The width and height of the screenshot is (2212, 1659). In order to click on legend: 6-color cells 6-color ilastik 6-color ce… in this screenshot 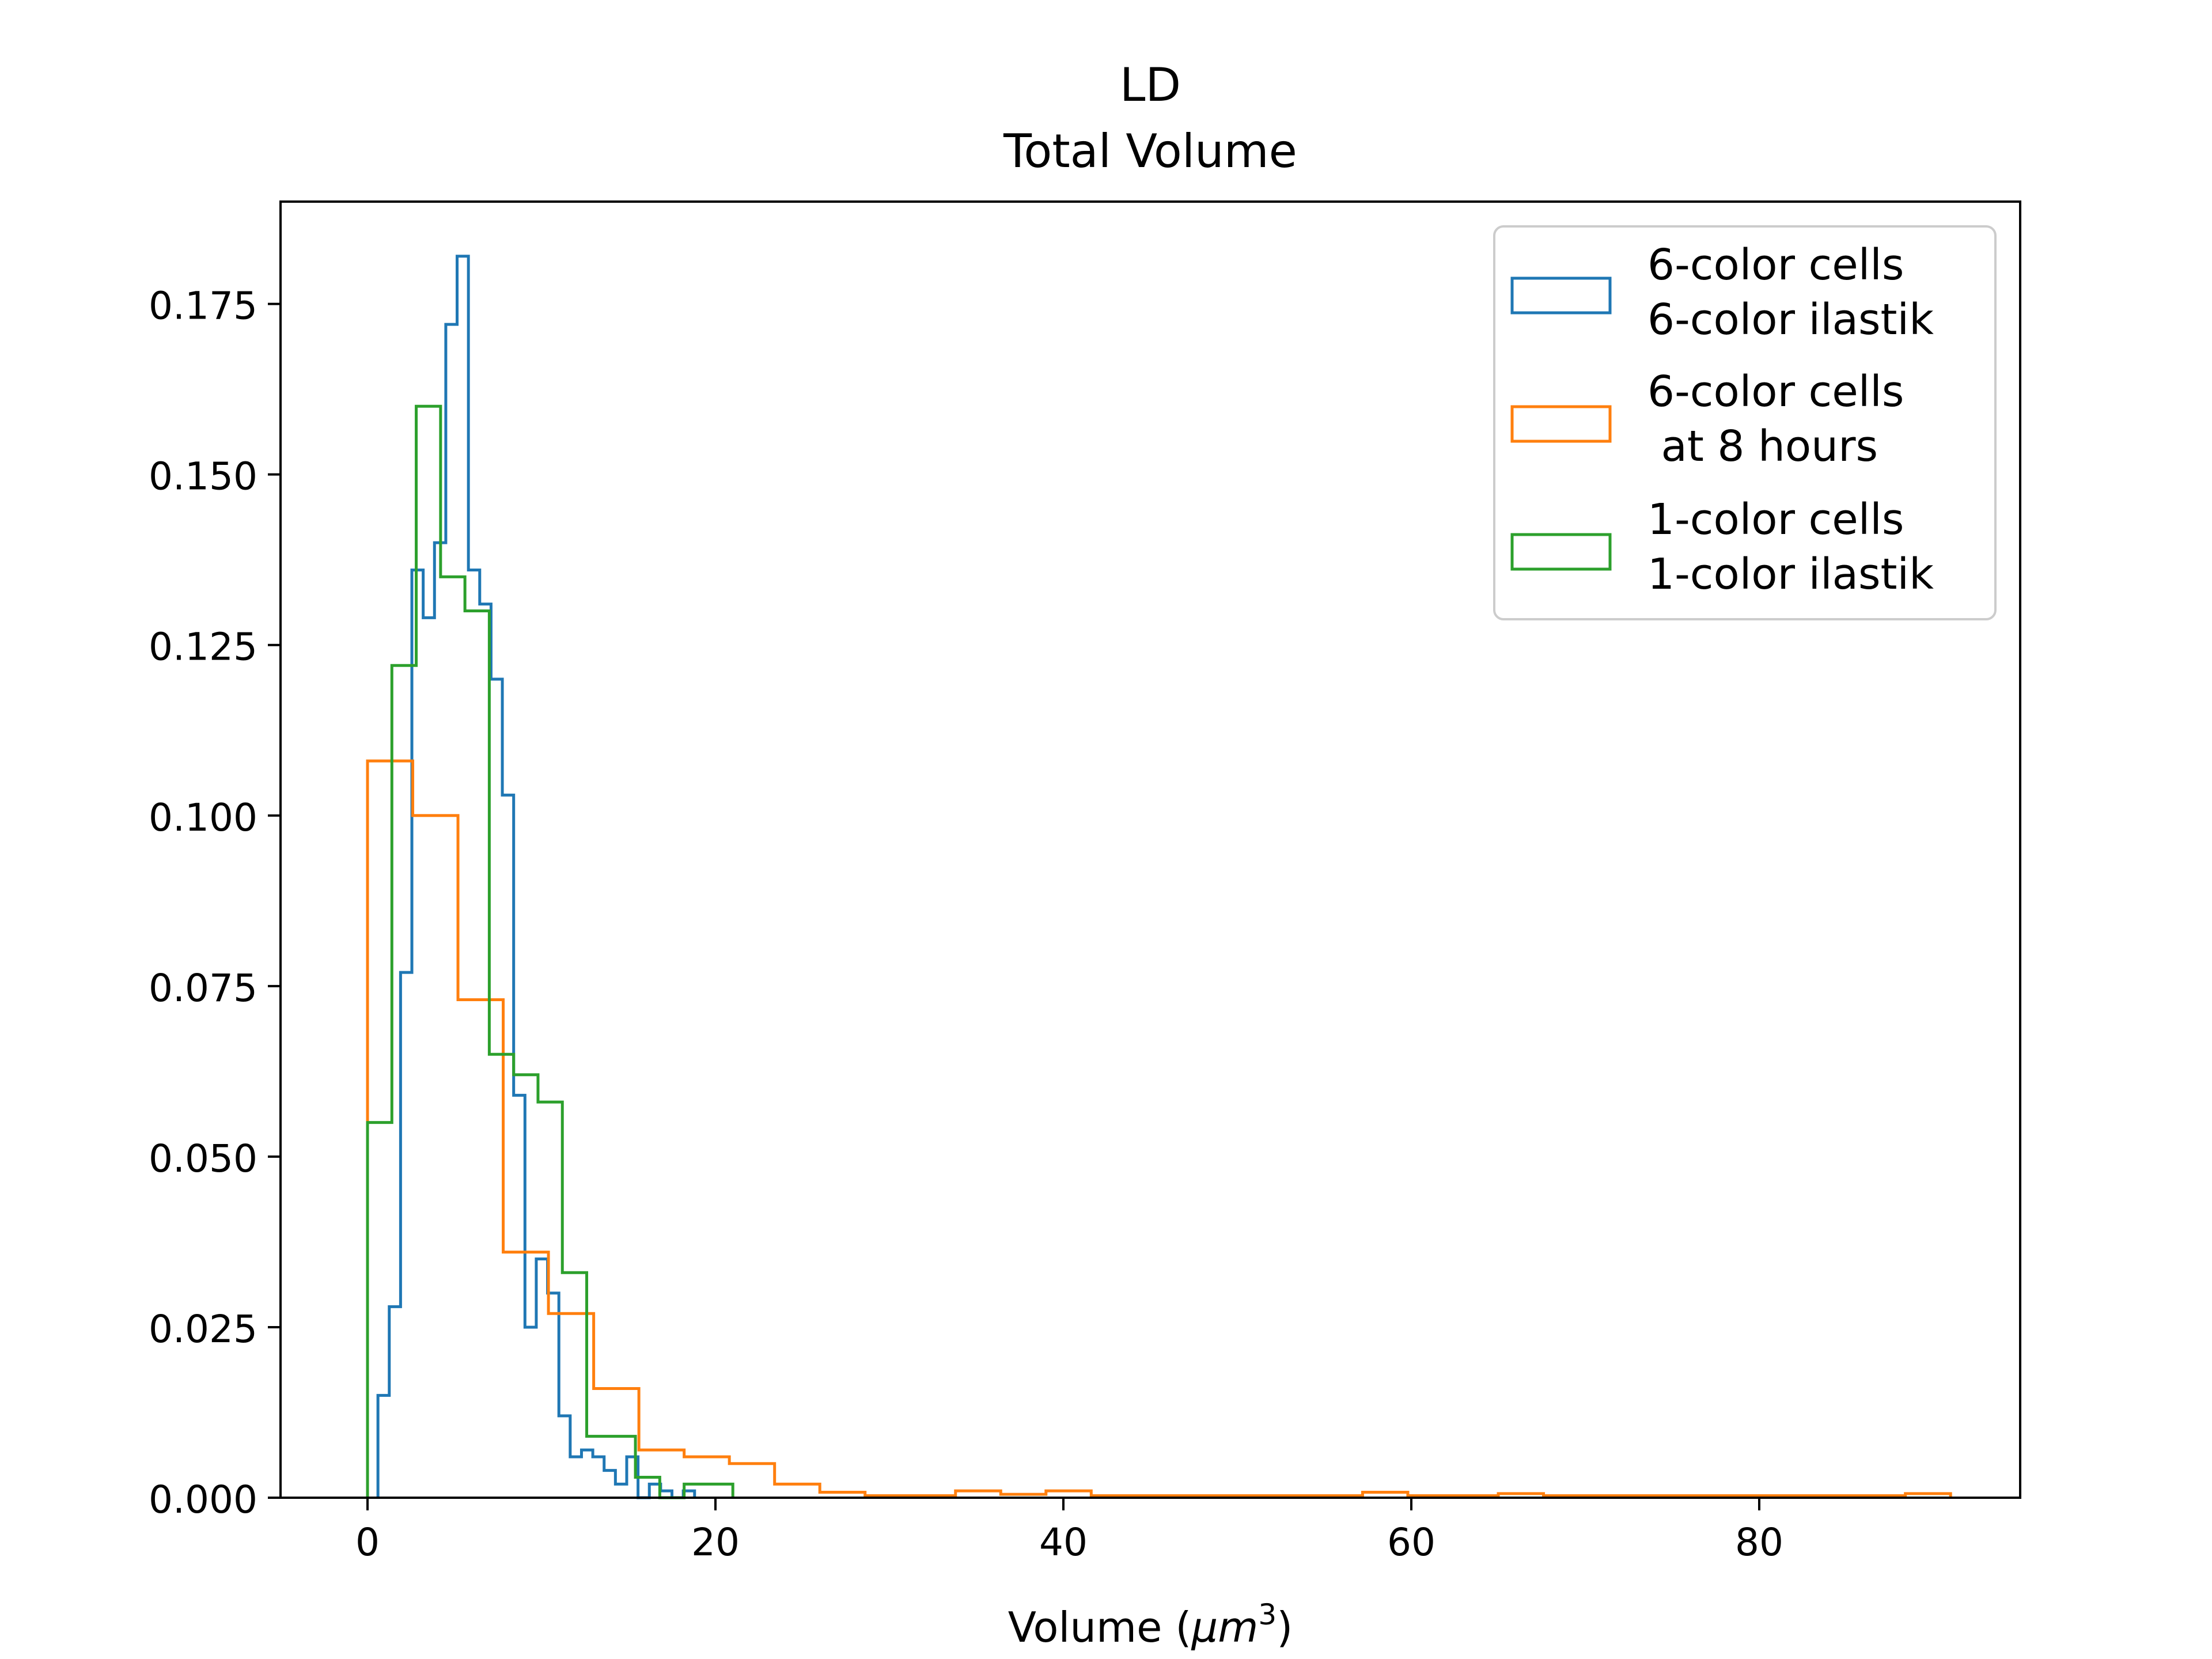, I will do `click(1745, 422)`.